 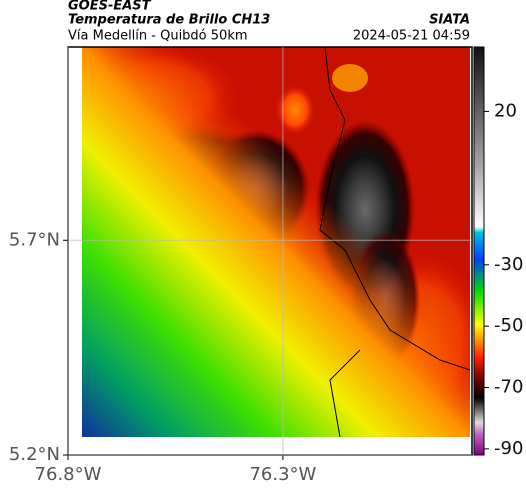 I want to click on colorbar-label: -90, so click(x=508, y=448).